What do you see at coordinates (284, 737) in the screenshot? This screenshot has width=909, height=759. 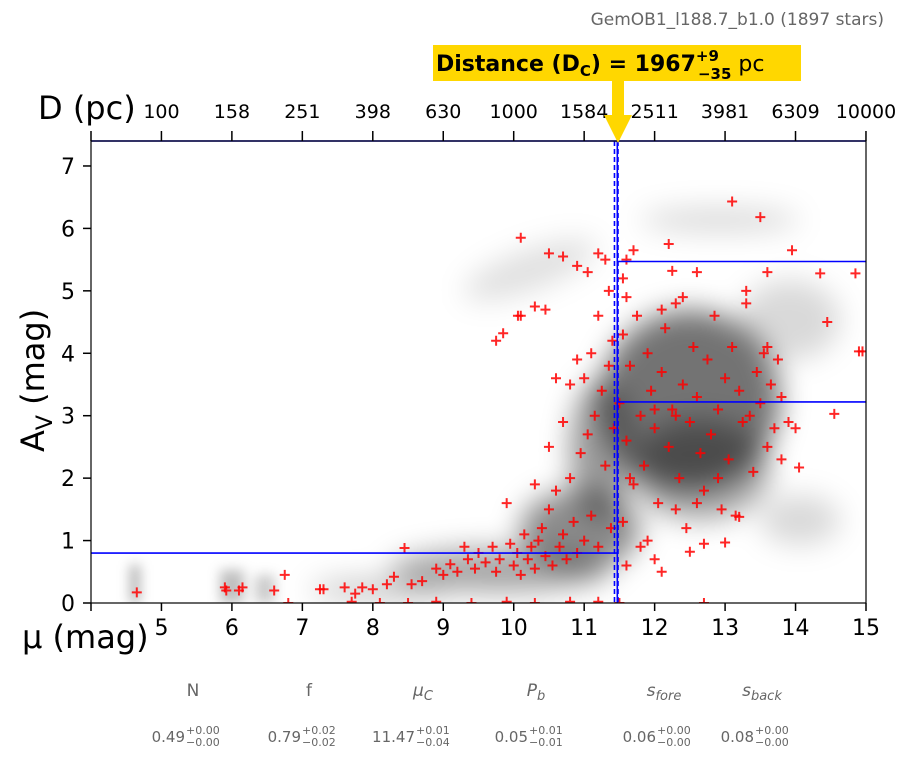 I see `param-value: 0.79` at bounding box center [284, 737].